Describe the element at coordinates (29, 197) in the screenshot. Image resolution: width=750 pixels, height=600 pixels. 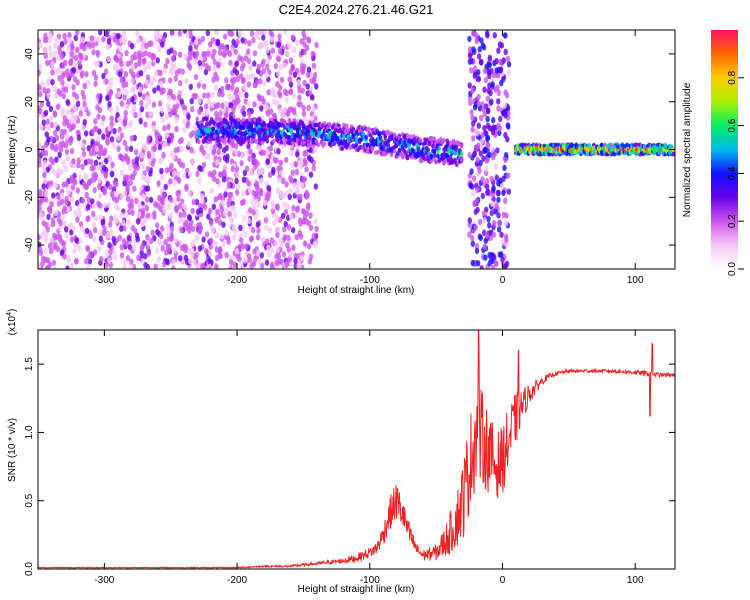
I see `y-tick-label: -20` at that location.